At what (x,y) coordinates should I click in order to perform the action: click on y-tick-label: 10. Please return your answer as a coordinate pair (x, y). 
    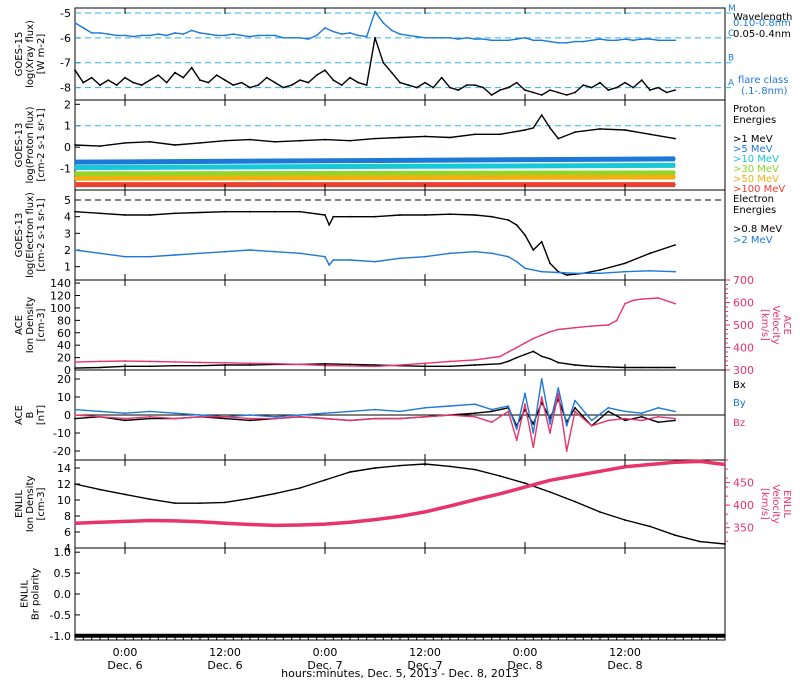
    Looking at the image, I should click on (64, 397).